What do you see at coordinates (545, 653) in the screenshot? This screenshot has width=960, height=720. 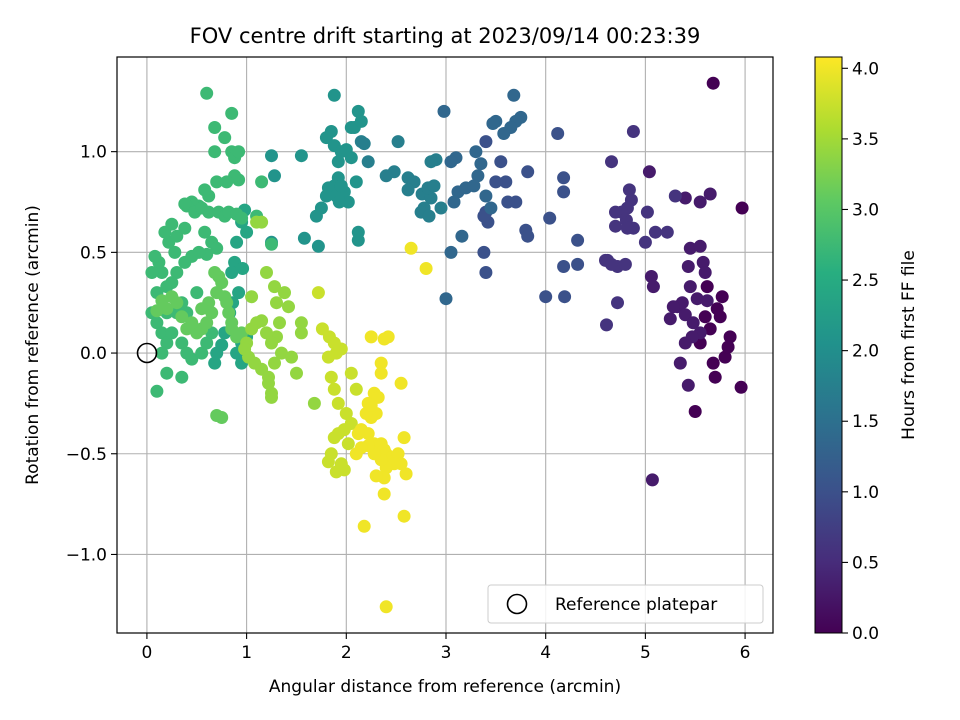 I see `x-tick-label: 4` at bounding box center [545, 653].